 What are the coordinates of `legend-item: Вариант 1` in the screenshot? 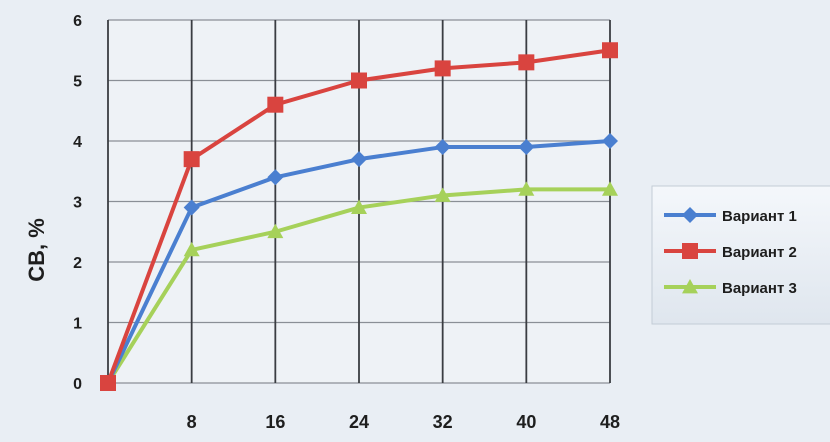 It's located at (730, 216).